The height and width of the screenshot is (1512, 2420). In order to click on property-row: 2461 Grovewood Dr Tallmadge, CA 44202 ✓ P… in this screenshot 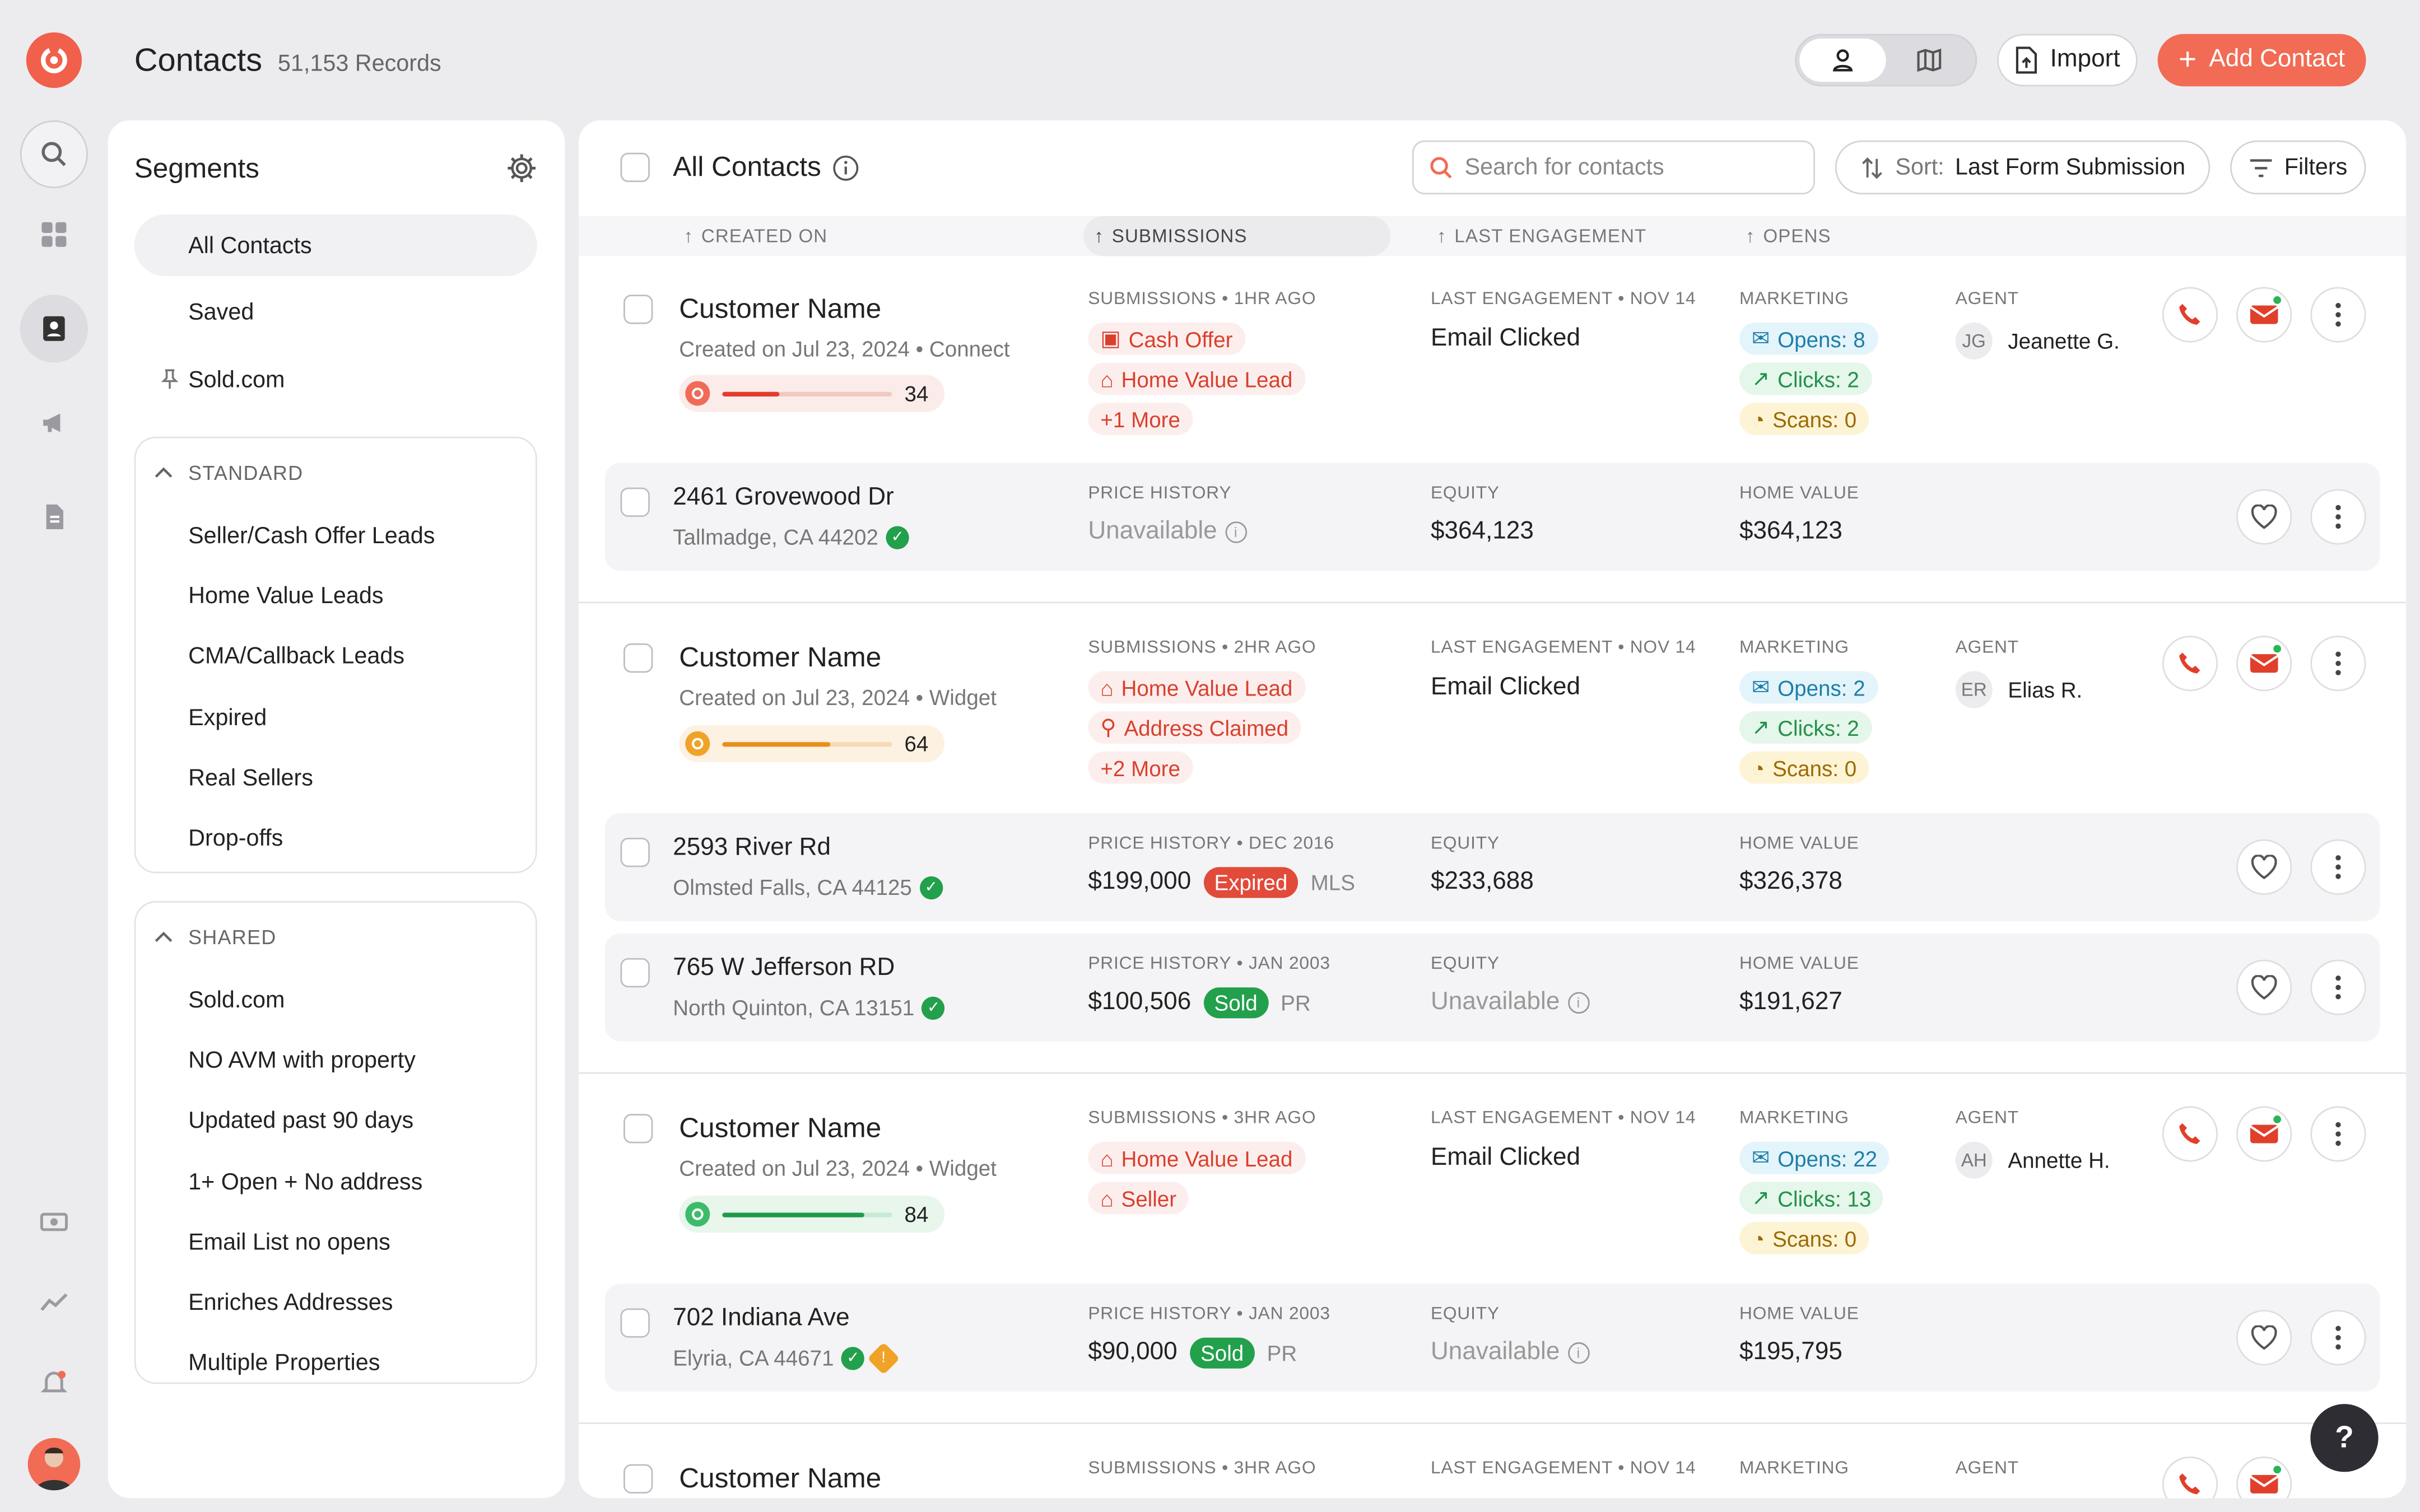, I will do `click(1492, 517)`.